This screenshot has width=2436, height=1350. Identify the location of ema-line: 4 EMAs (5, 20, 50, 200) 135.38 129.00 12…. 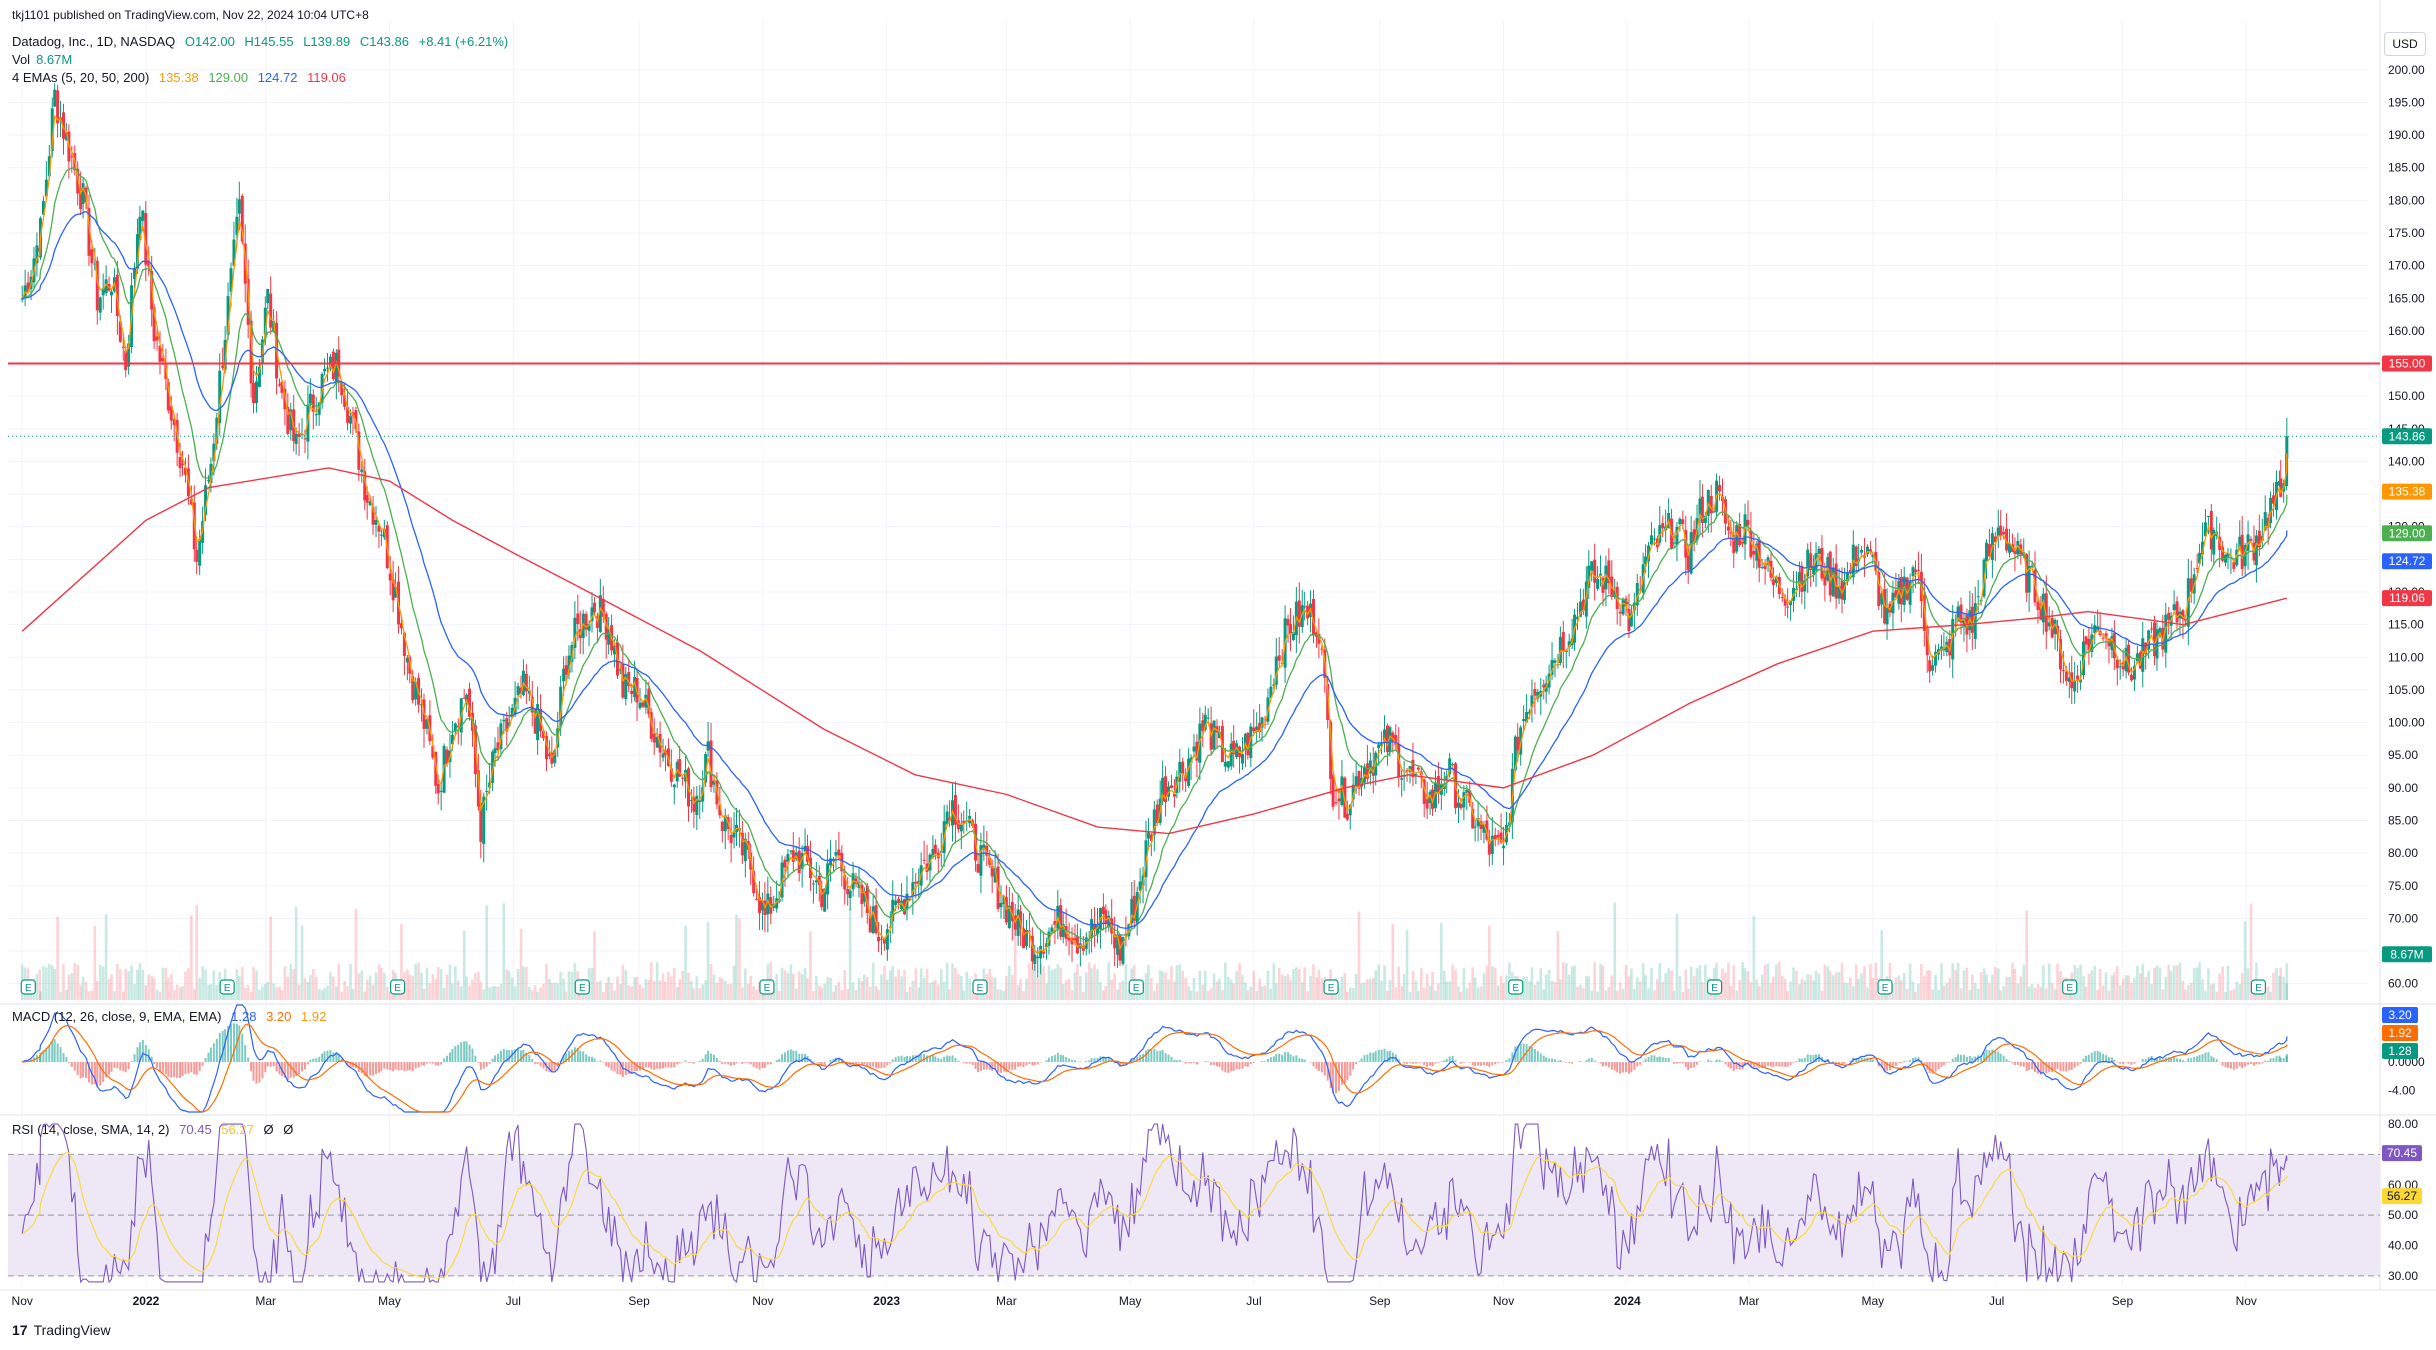
(179, 77).